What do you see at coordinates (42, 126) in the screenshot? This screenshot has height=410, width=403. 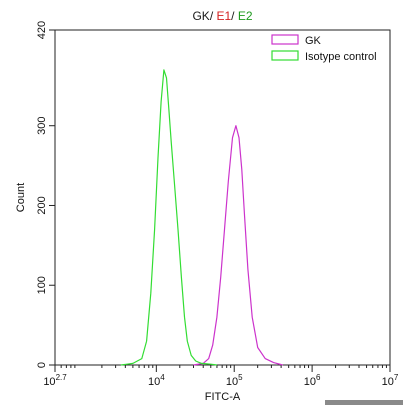 I see `y-tick-label: 300` at bounding box center [42, 126].